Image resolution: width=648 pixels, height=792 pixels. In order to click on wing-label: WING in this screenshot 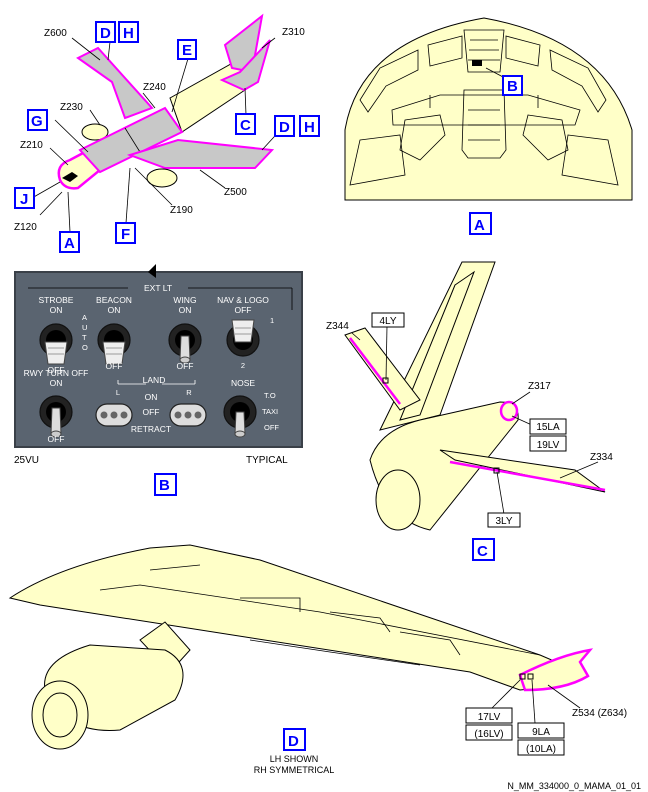, I will do `click(184, 300)`.